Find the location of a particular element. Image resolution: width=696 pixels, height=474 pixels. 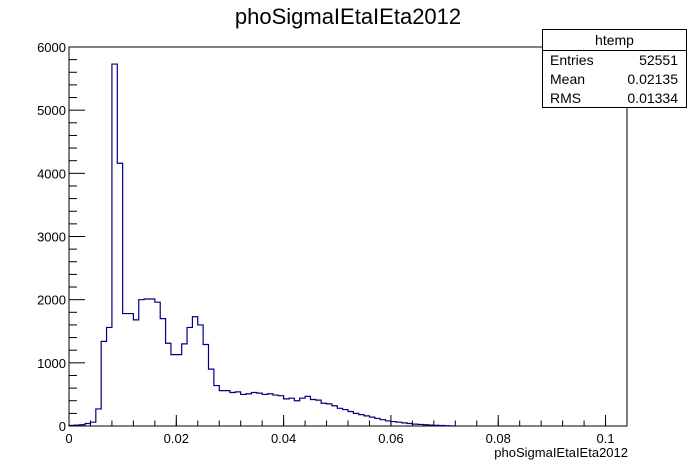

y-tick-label: 5000 is located at coordinates (51, 110).